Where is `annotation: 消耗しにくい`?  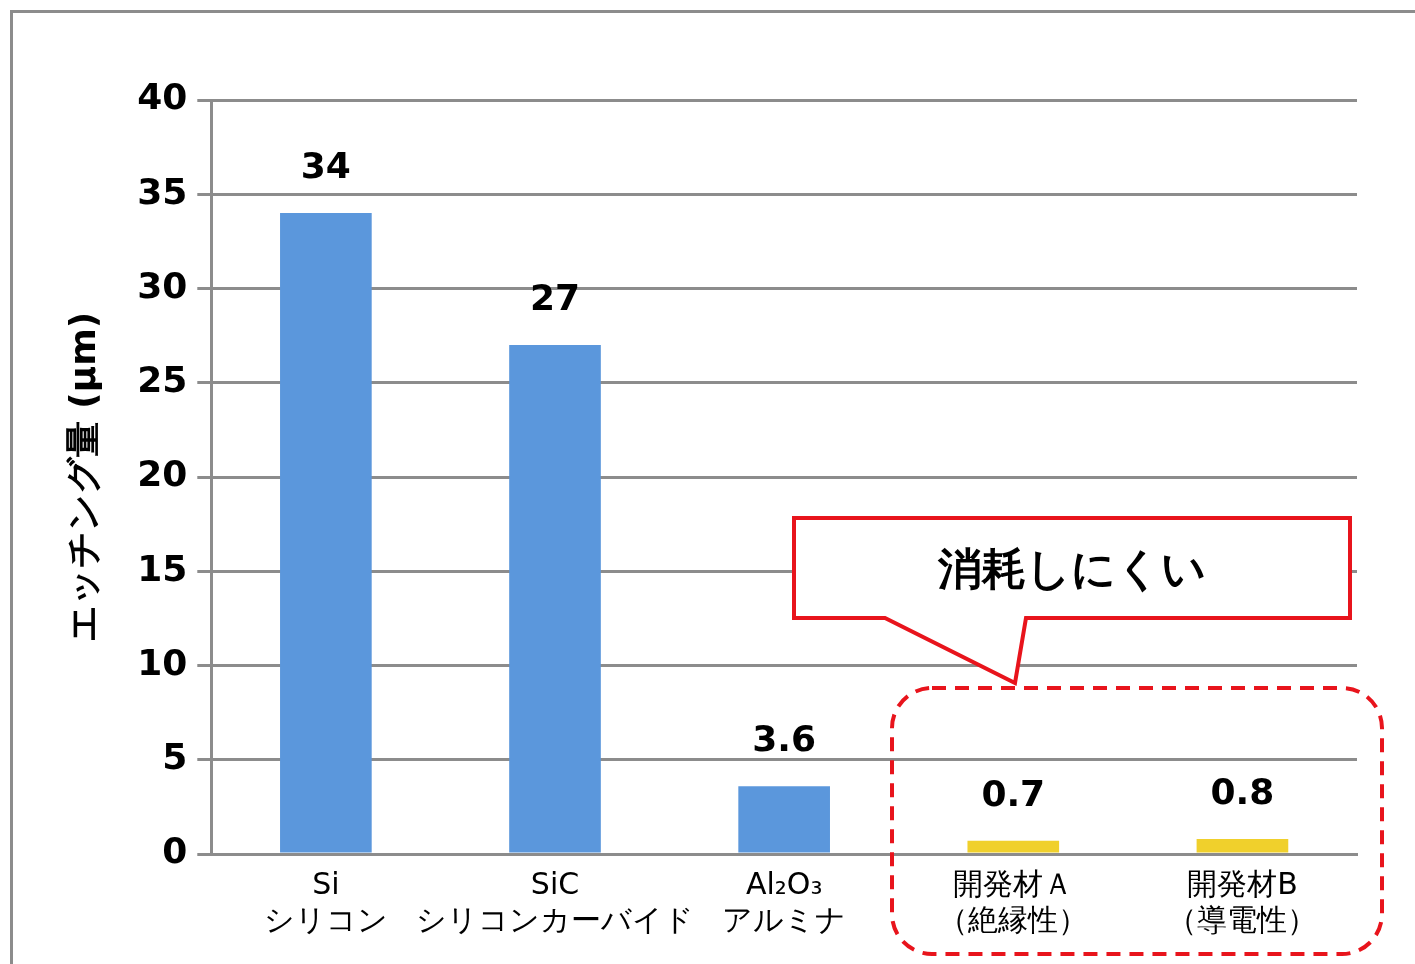
annotation: 消耗しにくい is located at coordinates (1072, 568).